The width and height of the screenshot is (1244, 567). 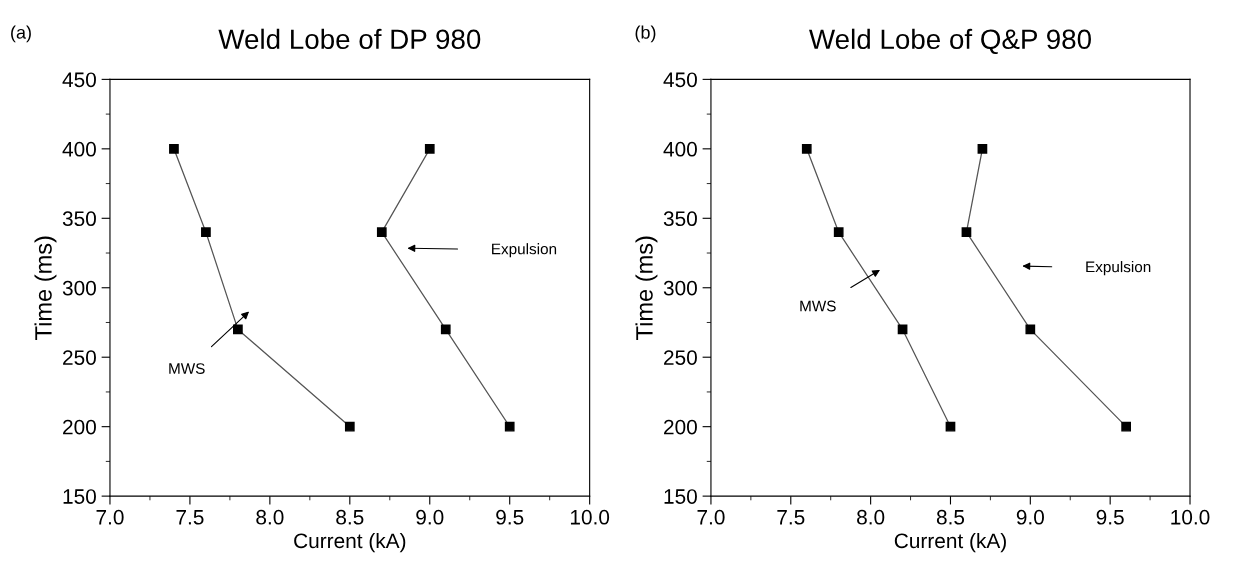 What do you see at coordinates (950, 41) in the screenshot?
I see `chart-title: Weld Lobe of Q&P 980` at bounding box center [950, 41].